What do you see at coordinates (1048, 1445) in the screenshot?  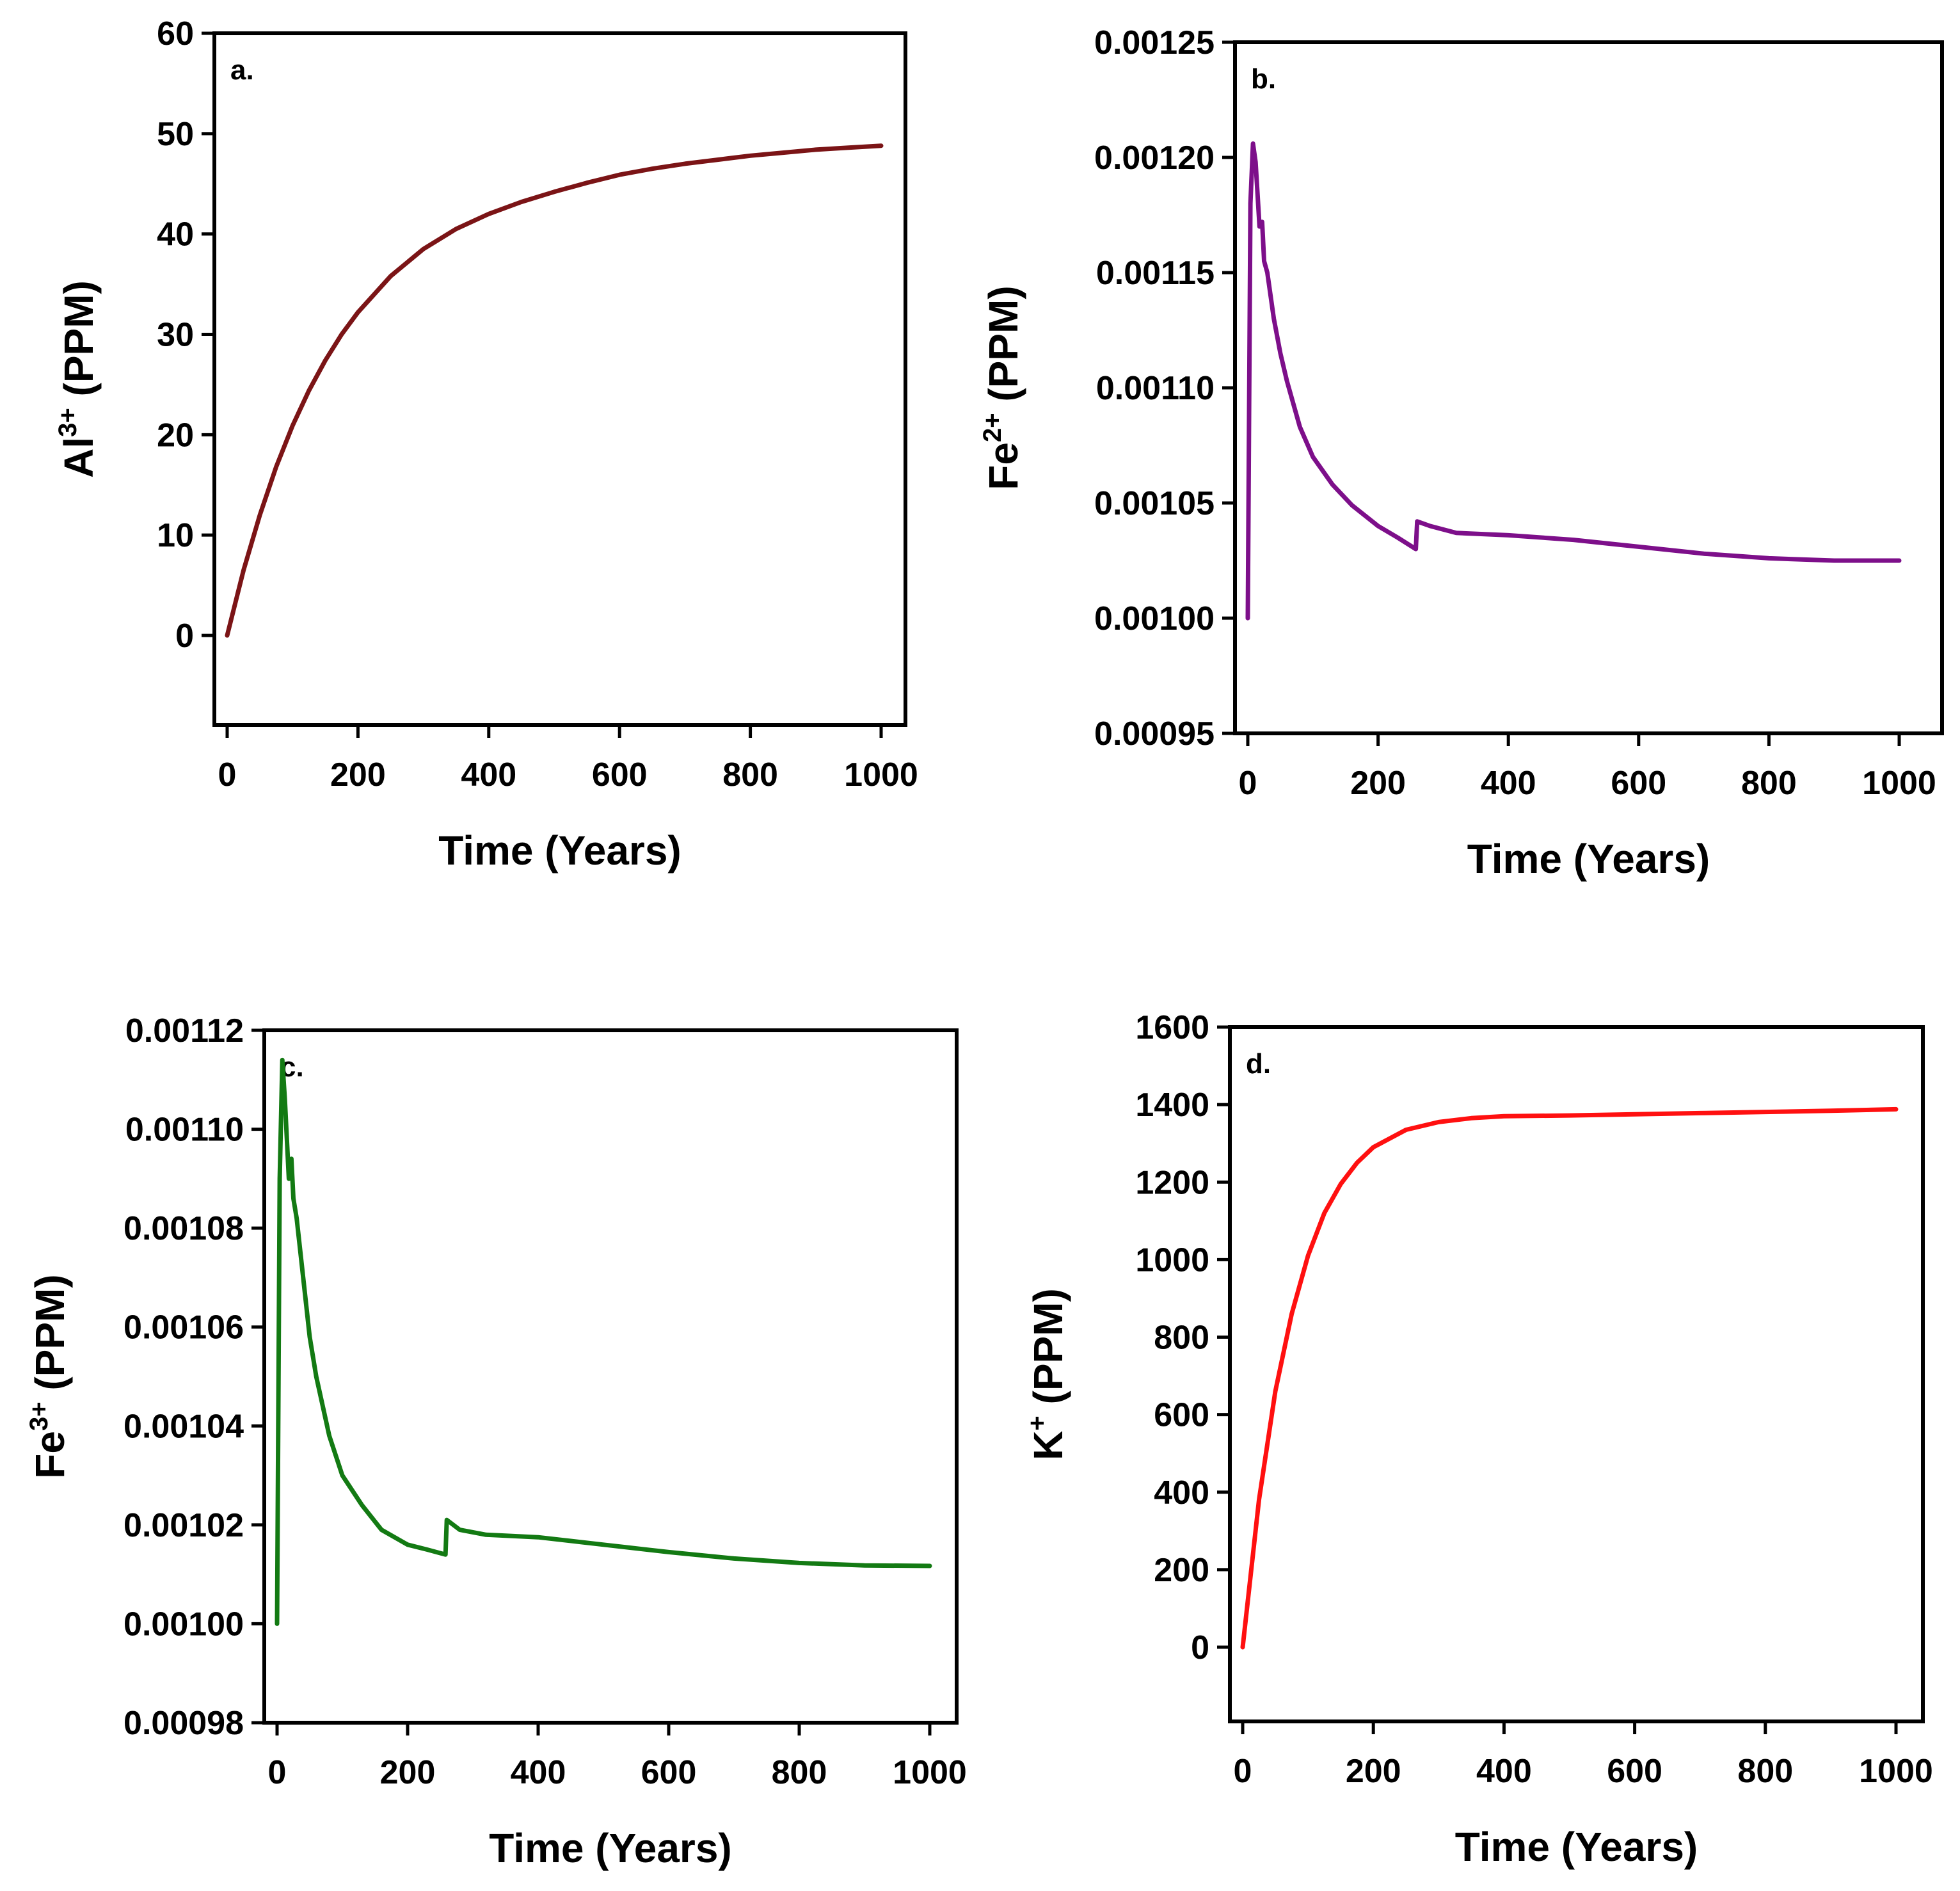 I see `y-axis-title-ion: K` at bounding box center [1048, 1445].